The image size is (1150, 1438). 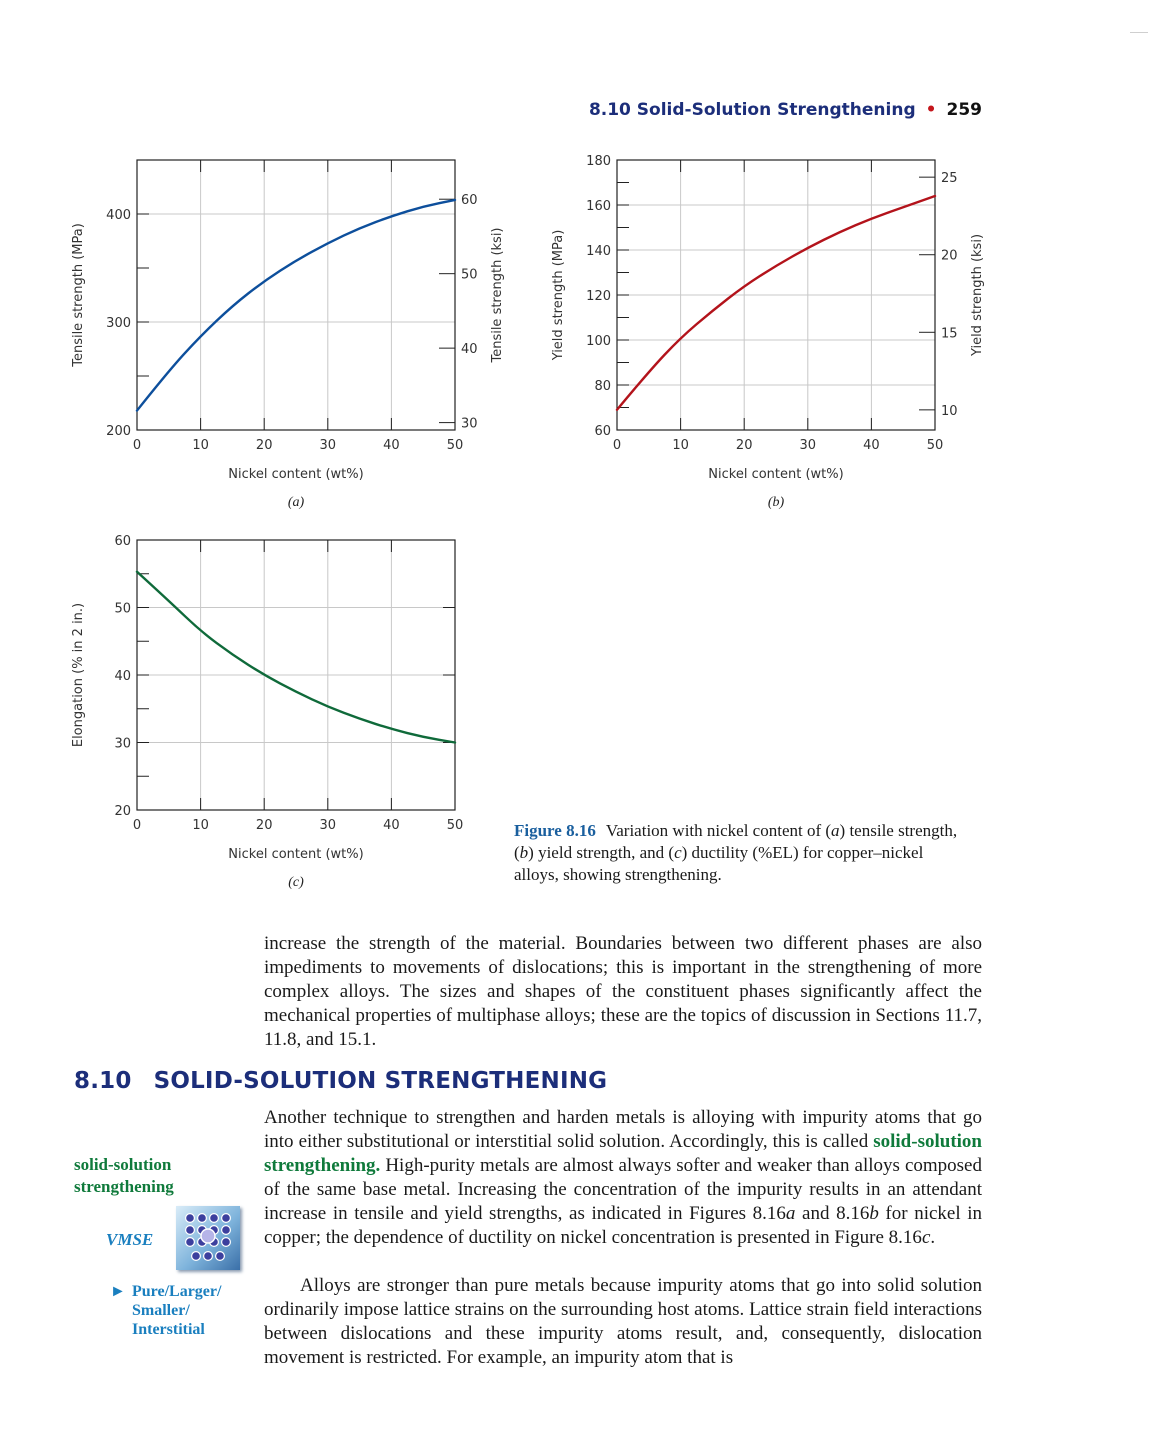 I want to click on chart-b-panel-label: (b), so click(x=776, y=502).